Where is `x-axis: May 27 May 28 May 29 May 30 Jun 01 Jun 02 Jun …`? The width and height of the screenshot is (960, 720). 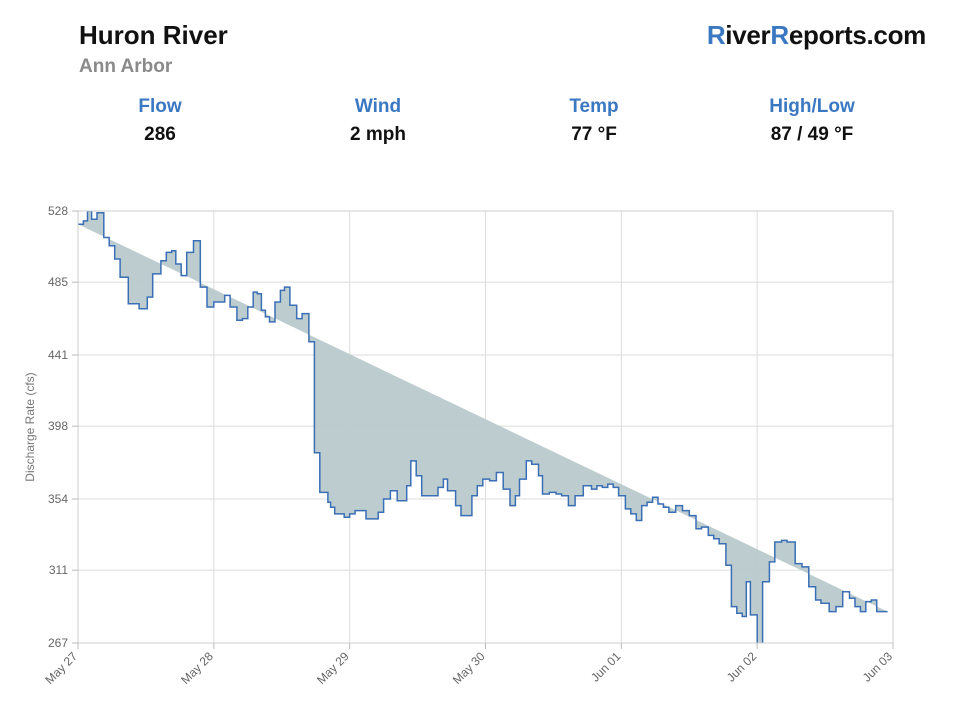
x-axis: May 27 May 28 May 29 May 30 Jun 01 Jun 02 Jun … is located at coordinates (468, 665).